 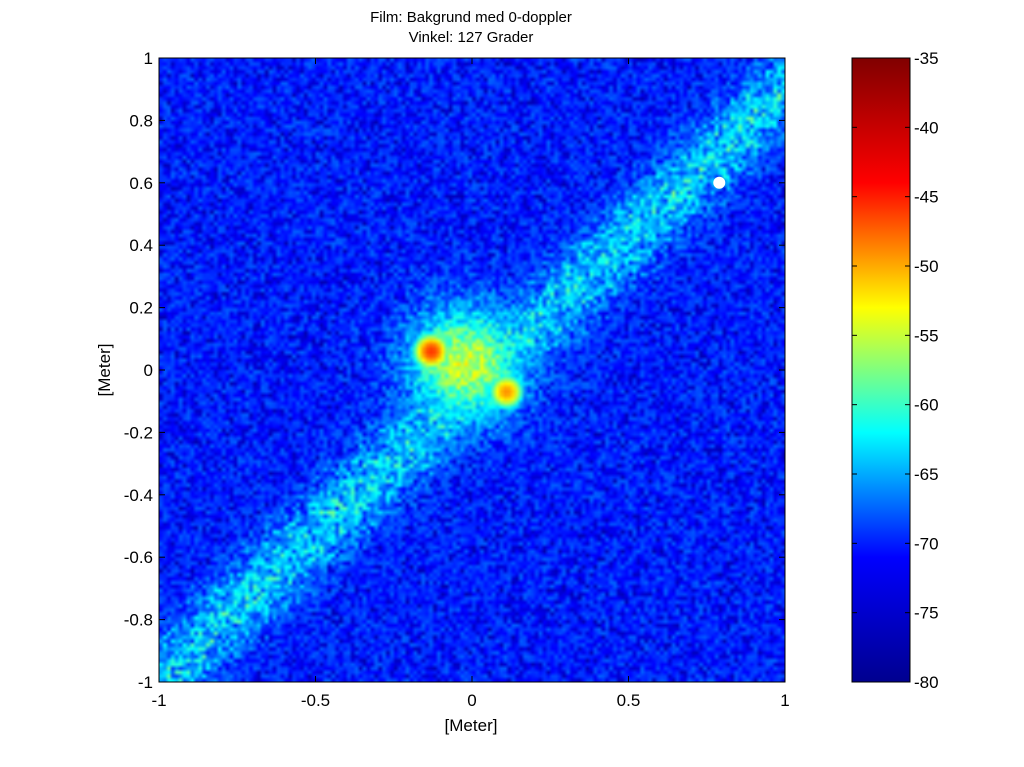 What do you see at coordinates (926, 474) in the screenshot?
I see `colorbar-tick-label: -65` at bounding box center [926, 474].